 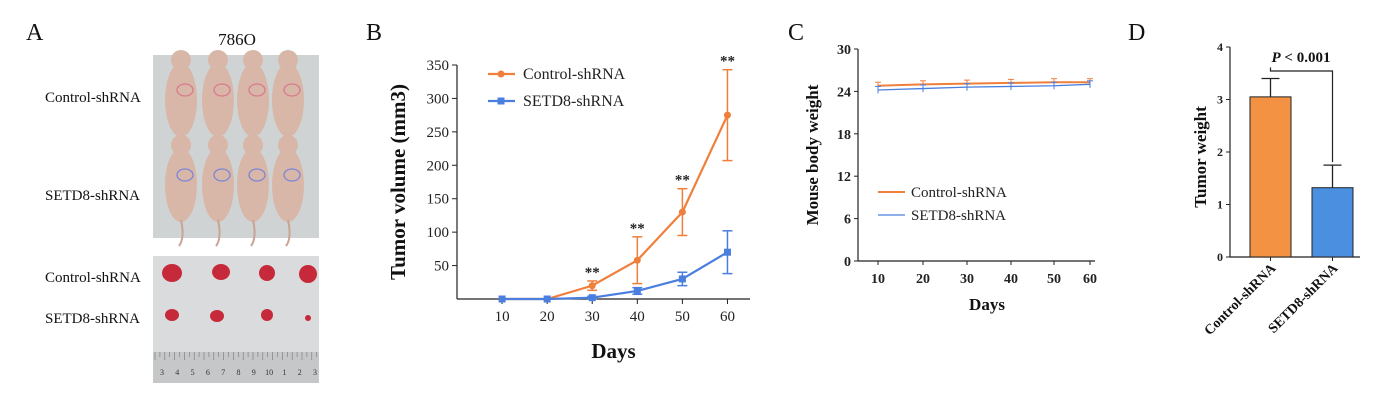 I want to click on p-value-annotation: P < 0.001, so click(x=1301, y=58).